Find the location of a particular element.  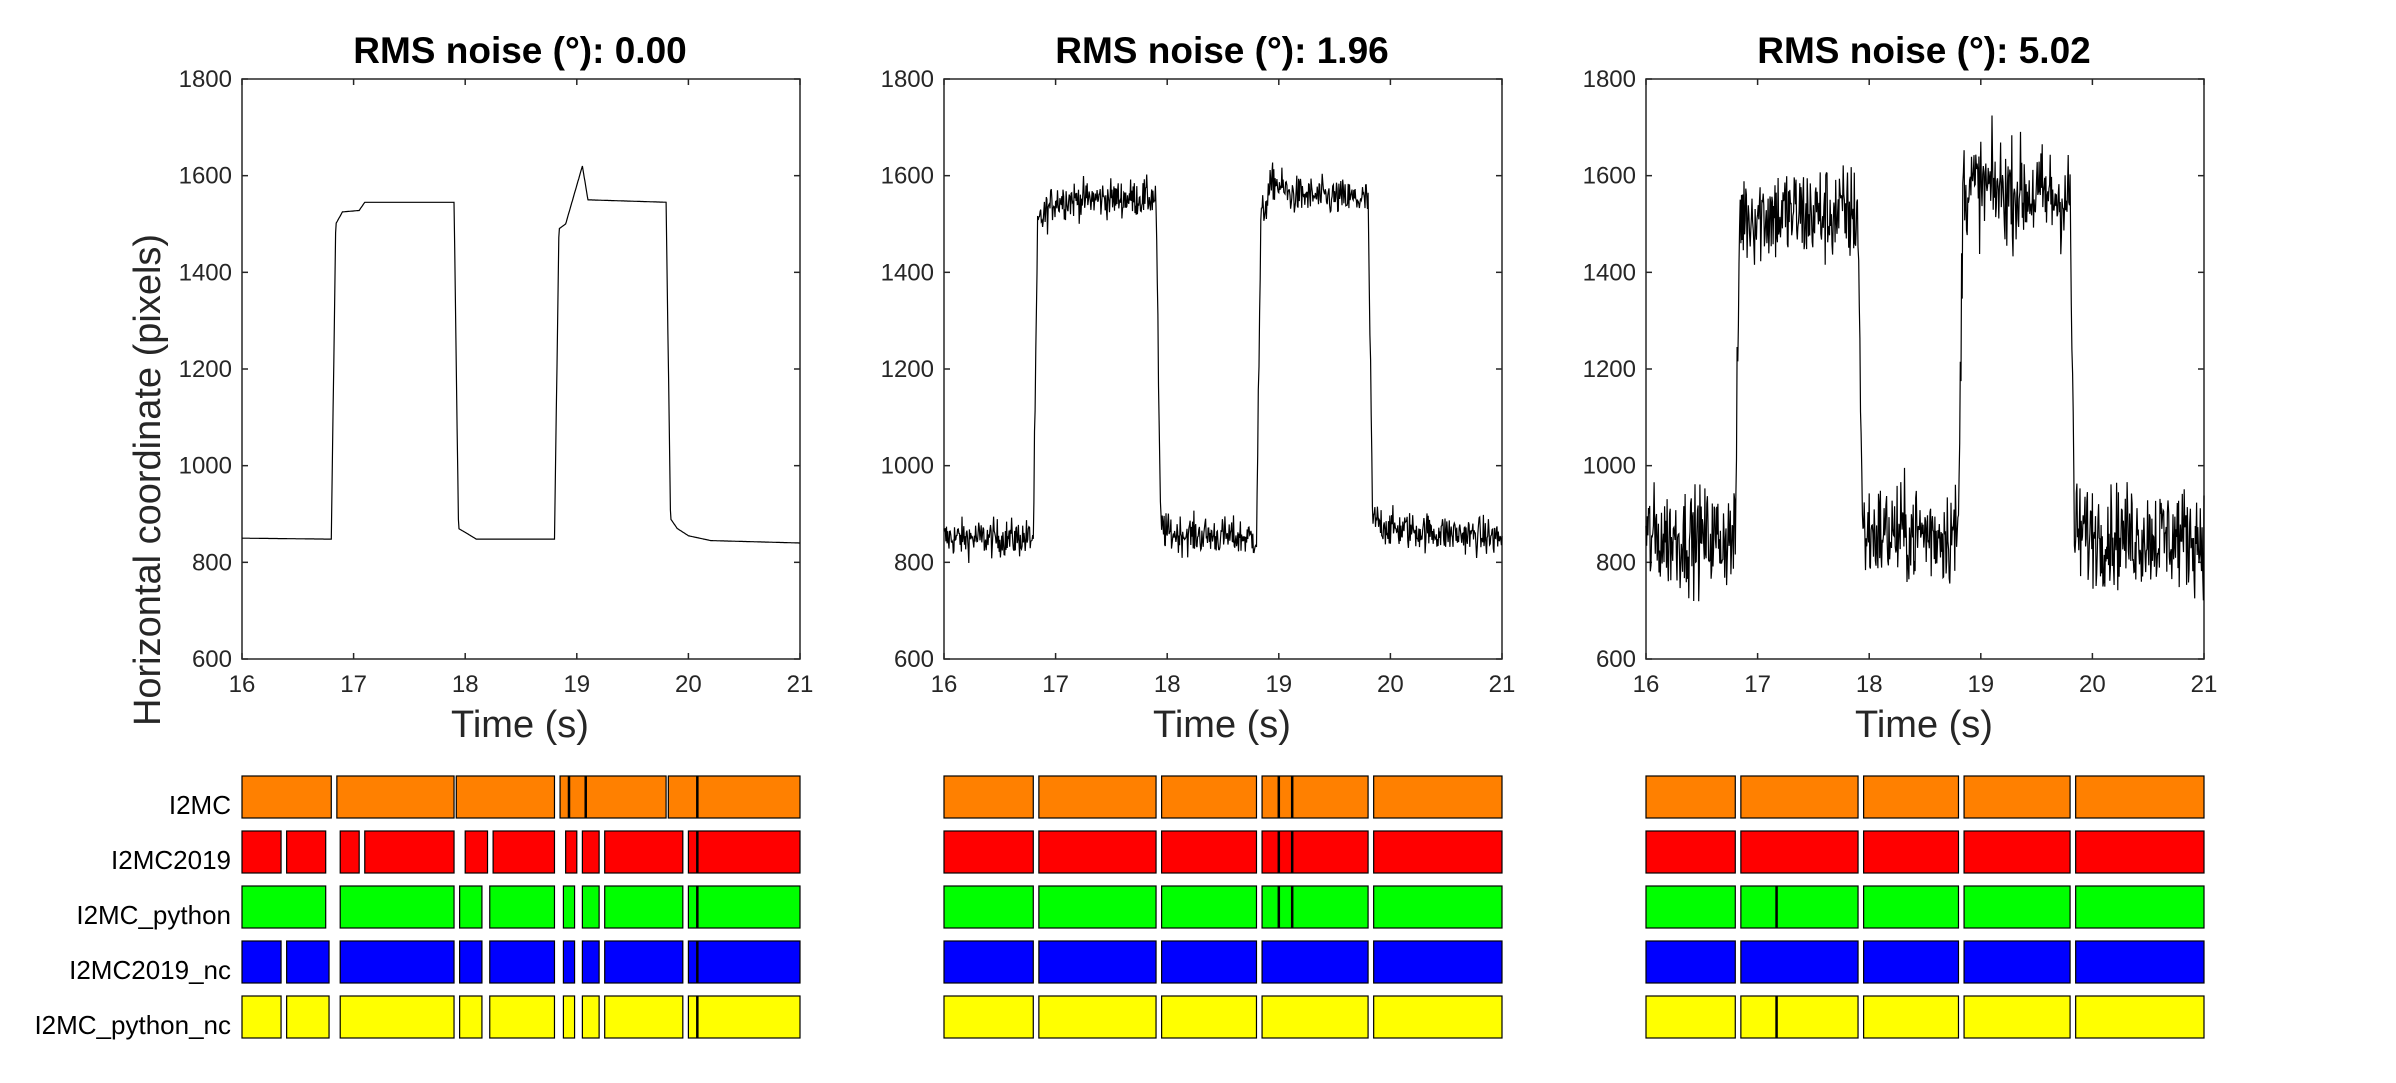

panel-1-title: RMS noise (°): 0.00 is located at coordinates (519, 50).